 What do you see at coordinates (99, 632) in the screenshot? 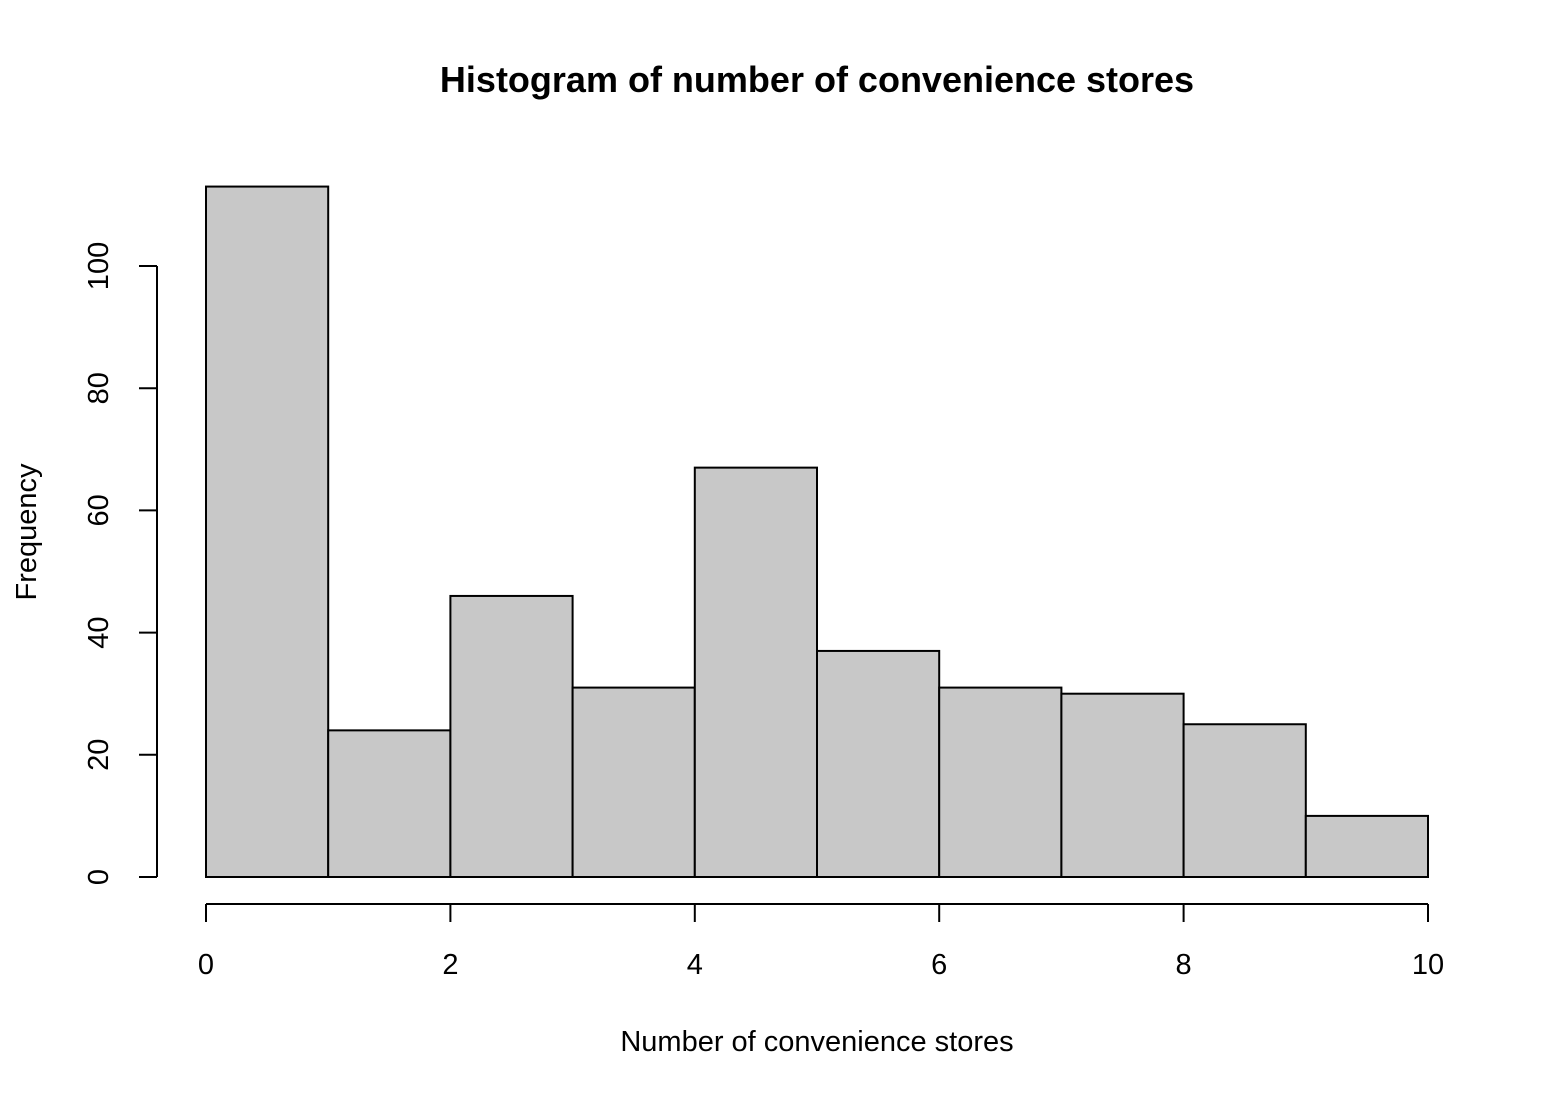
I see `y-tick-label-2: 40` at bounding box center [99, 632].